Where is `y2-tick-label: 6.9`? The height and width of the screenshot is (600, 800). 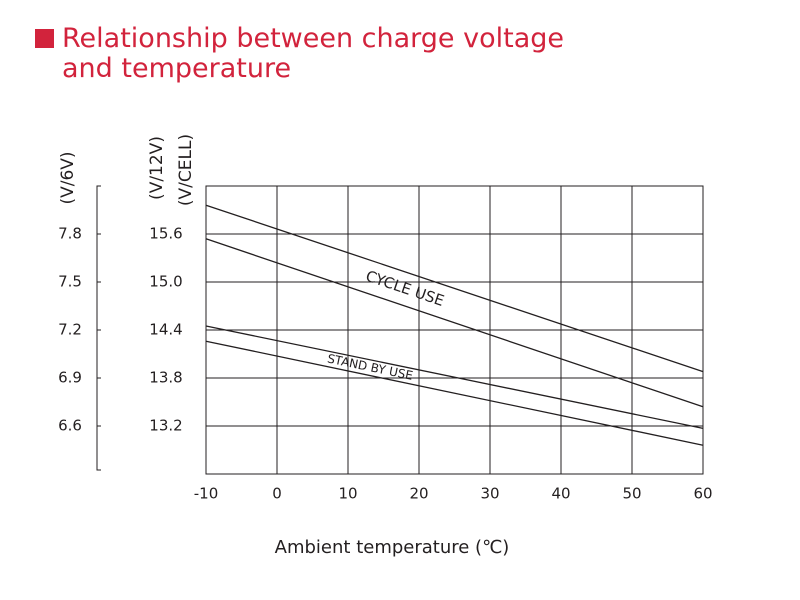
y2-tick-label: 6.9 is located at coordinates (70, 378).